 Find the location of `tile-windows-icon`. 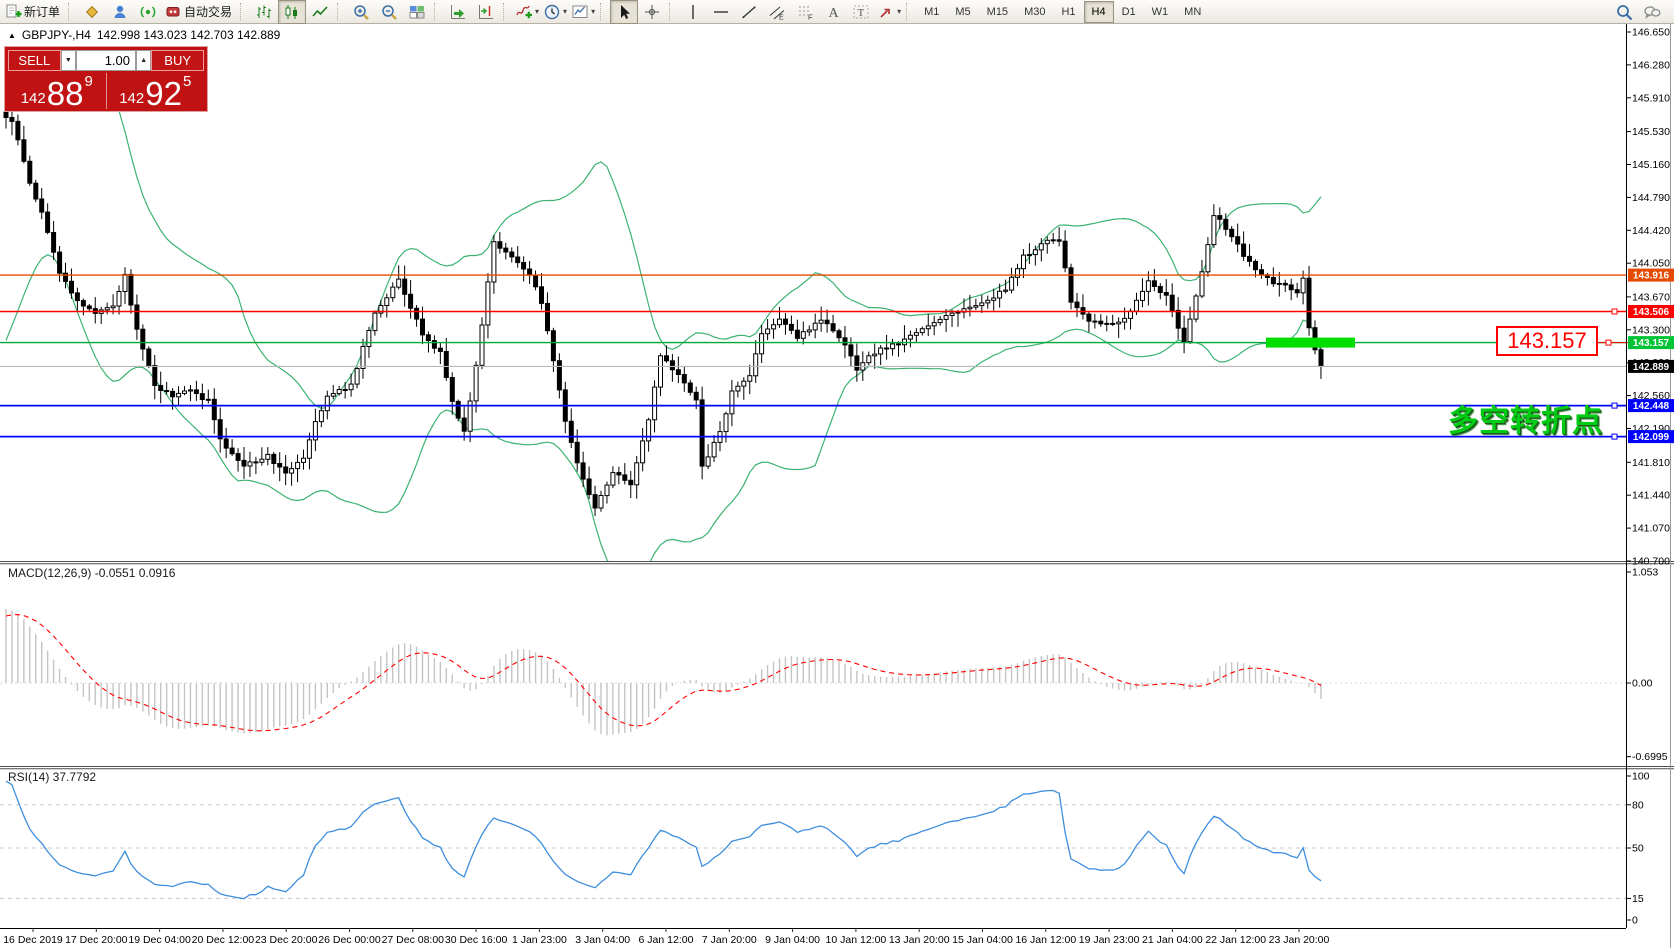

tile-windows-icon is located at coordinates (417, 11).